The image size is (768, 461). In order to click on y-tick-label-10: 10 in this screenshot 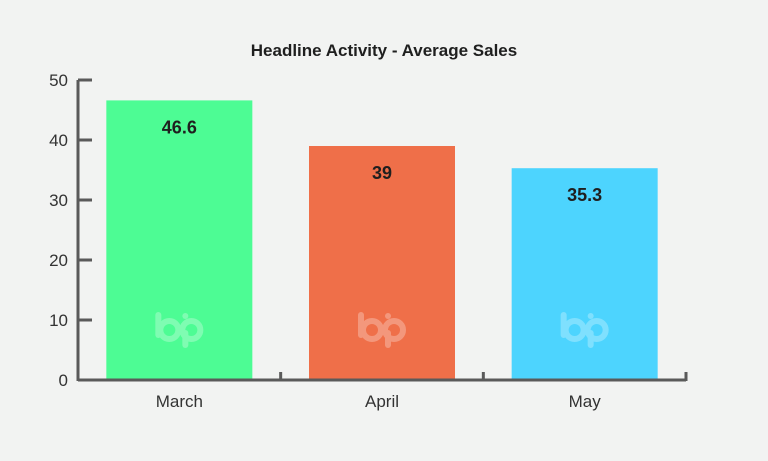, I will do `click(58, 320)`.